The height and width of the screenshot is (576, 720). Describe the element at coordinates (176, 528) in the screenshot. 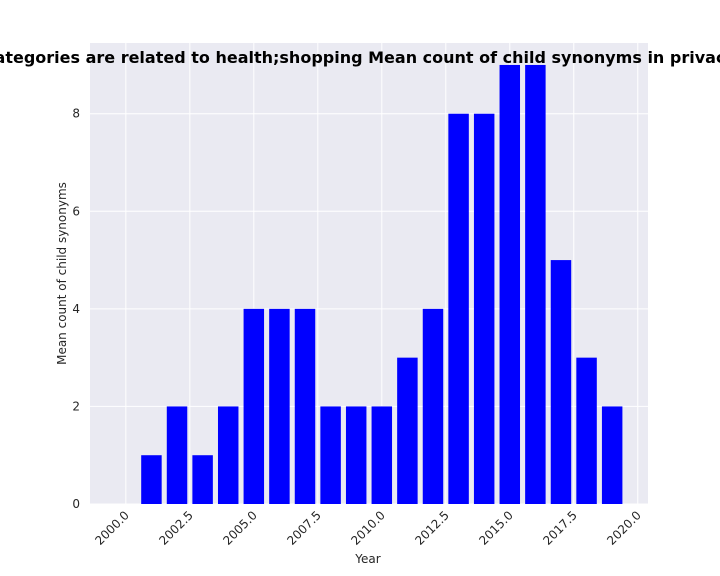

I see `x-tick-label: 2002.5` at that location.